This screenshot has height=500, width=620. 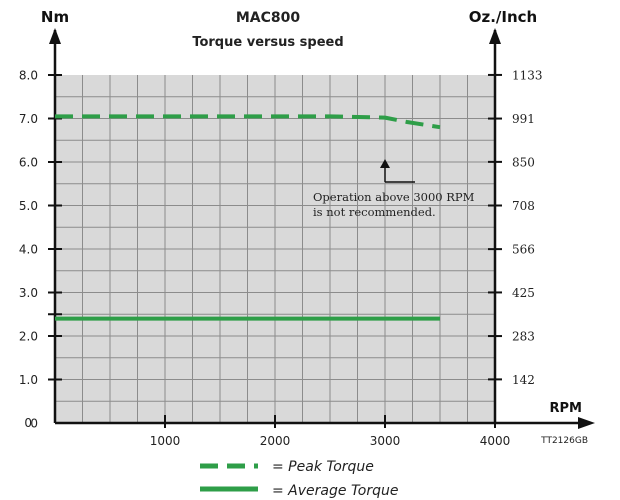 I want to click on left-tick-label: 6.0, so click(x=28, y=163).